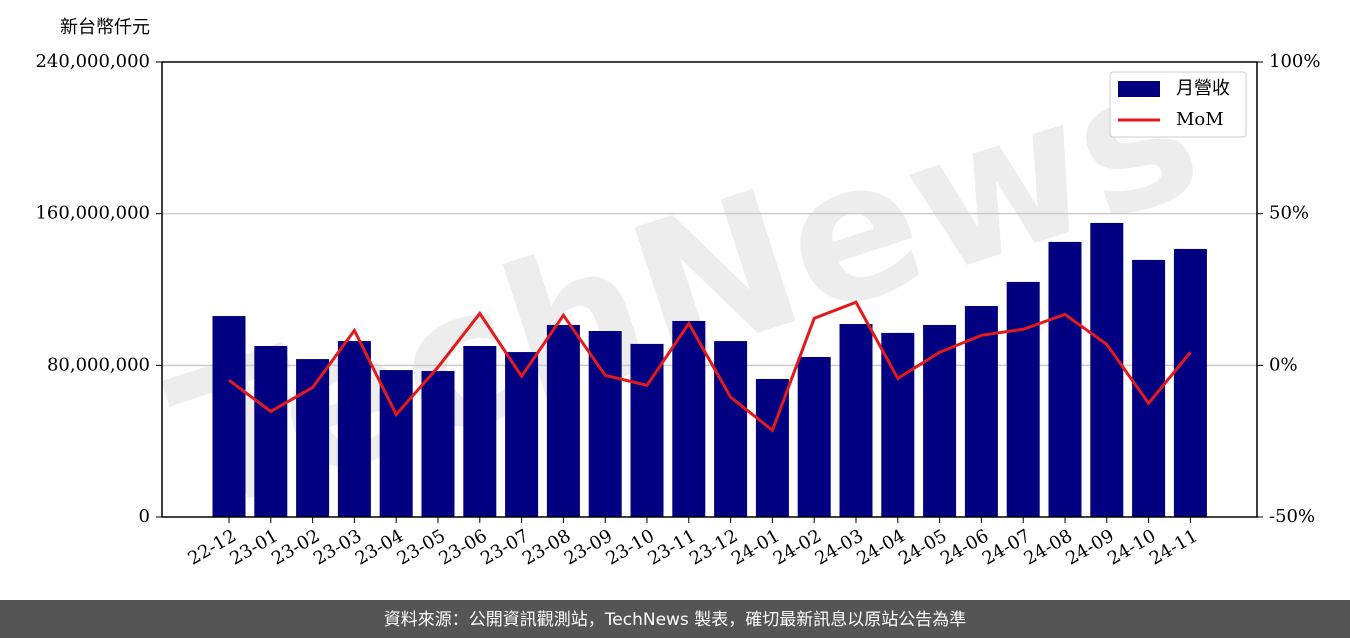 The image size is (1350, 638). Describe the element at coordinates (1173, 547) in the screenshot. I see `x-tick-label: 24-11` at that location.